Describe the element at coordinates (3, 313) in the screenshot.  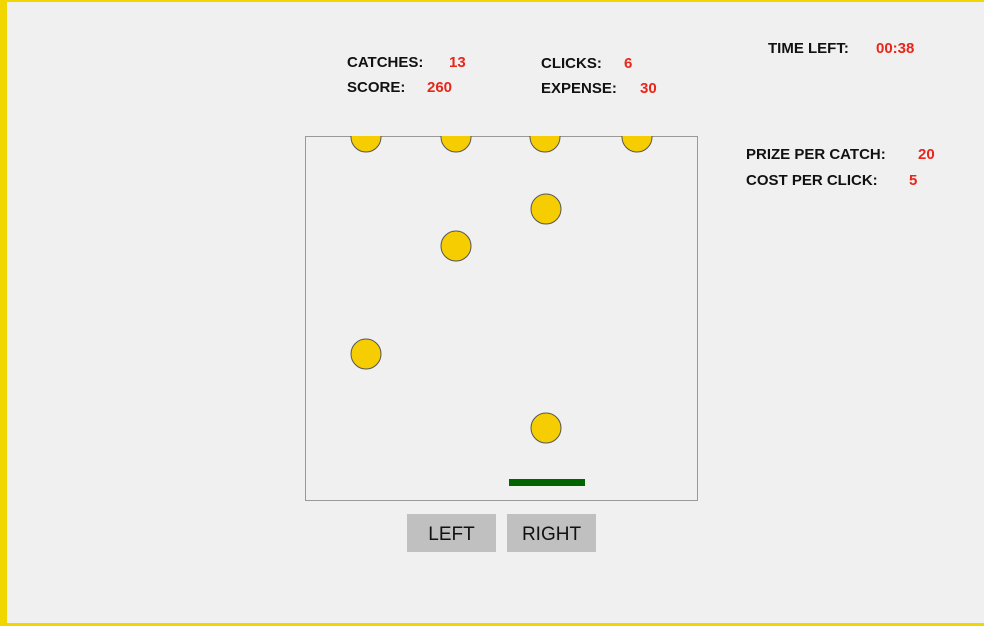
I see `border-left` at that location.